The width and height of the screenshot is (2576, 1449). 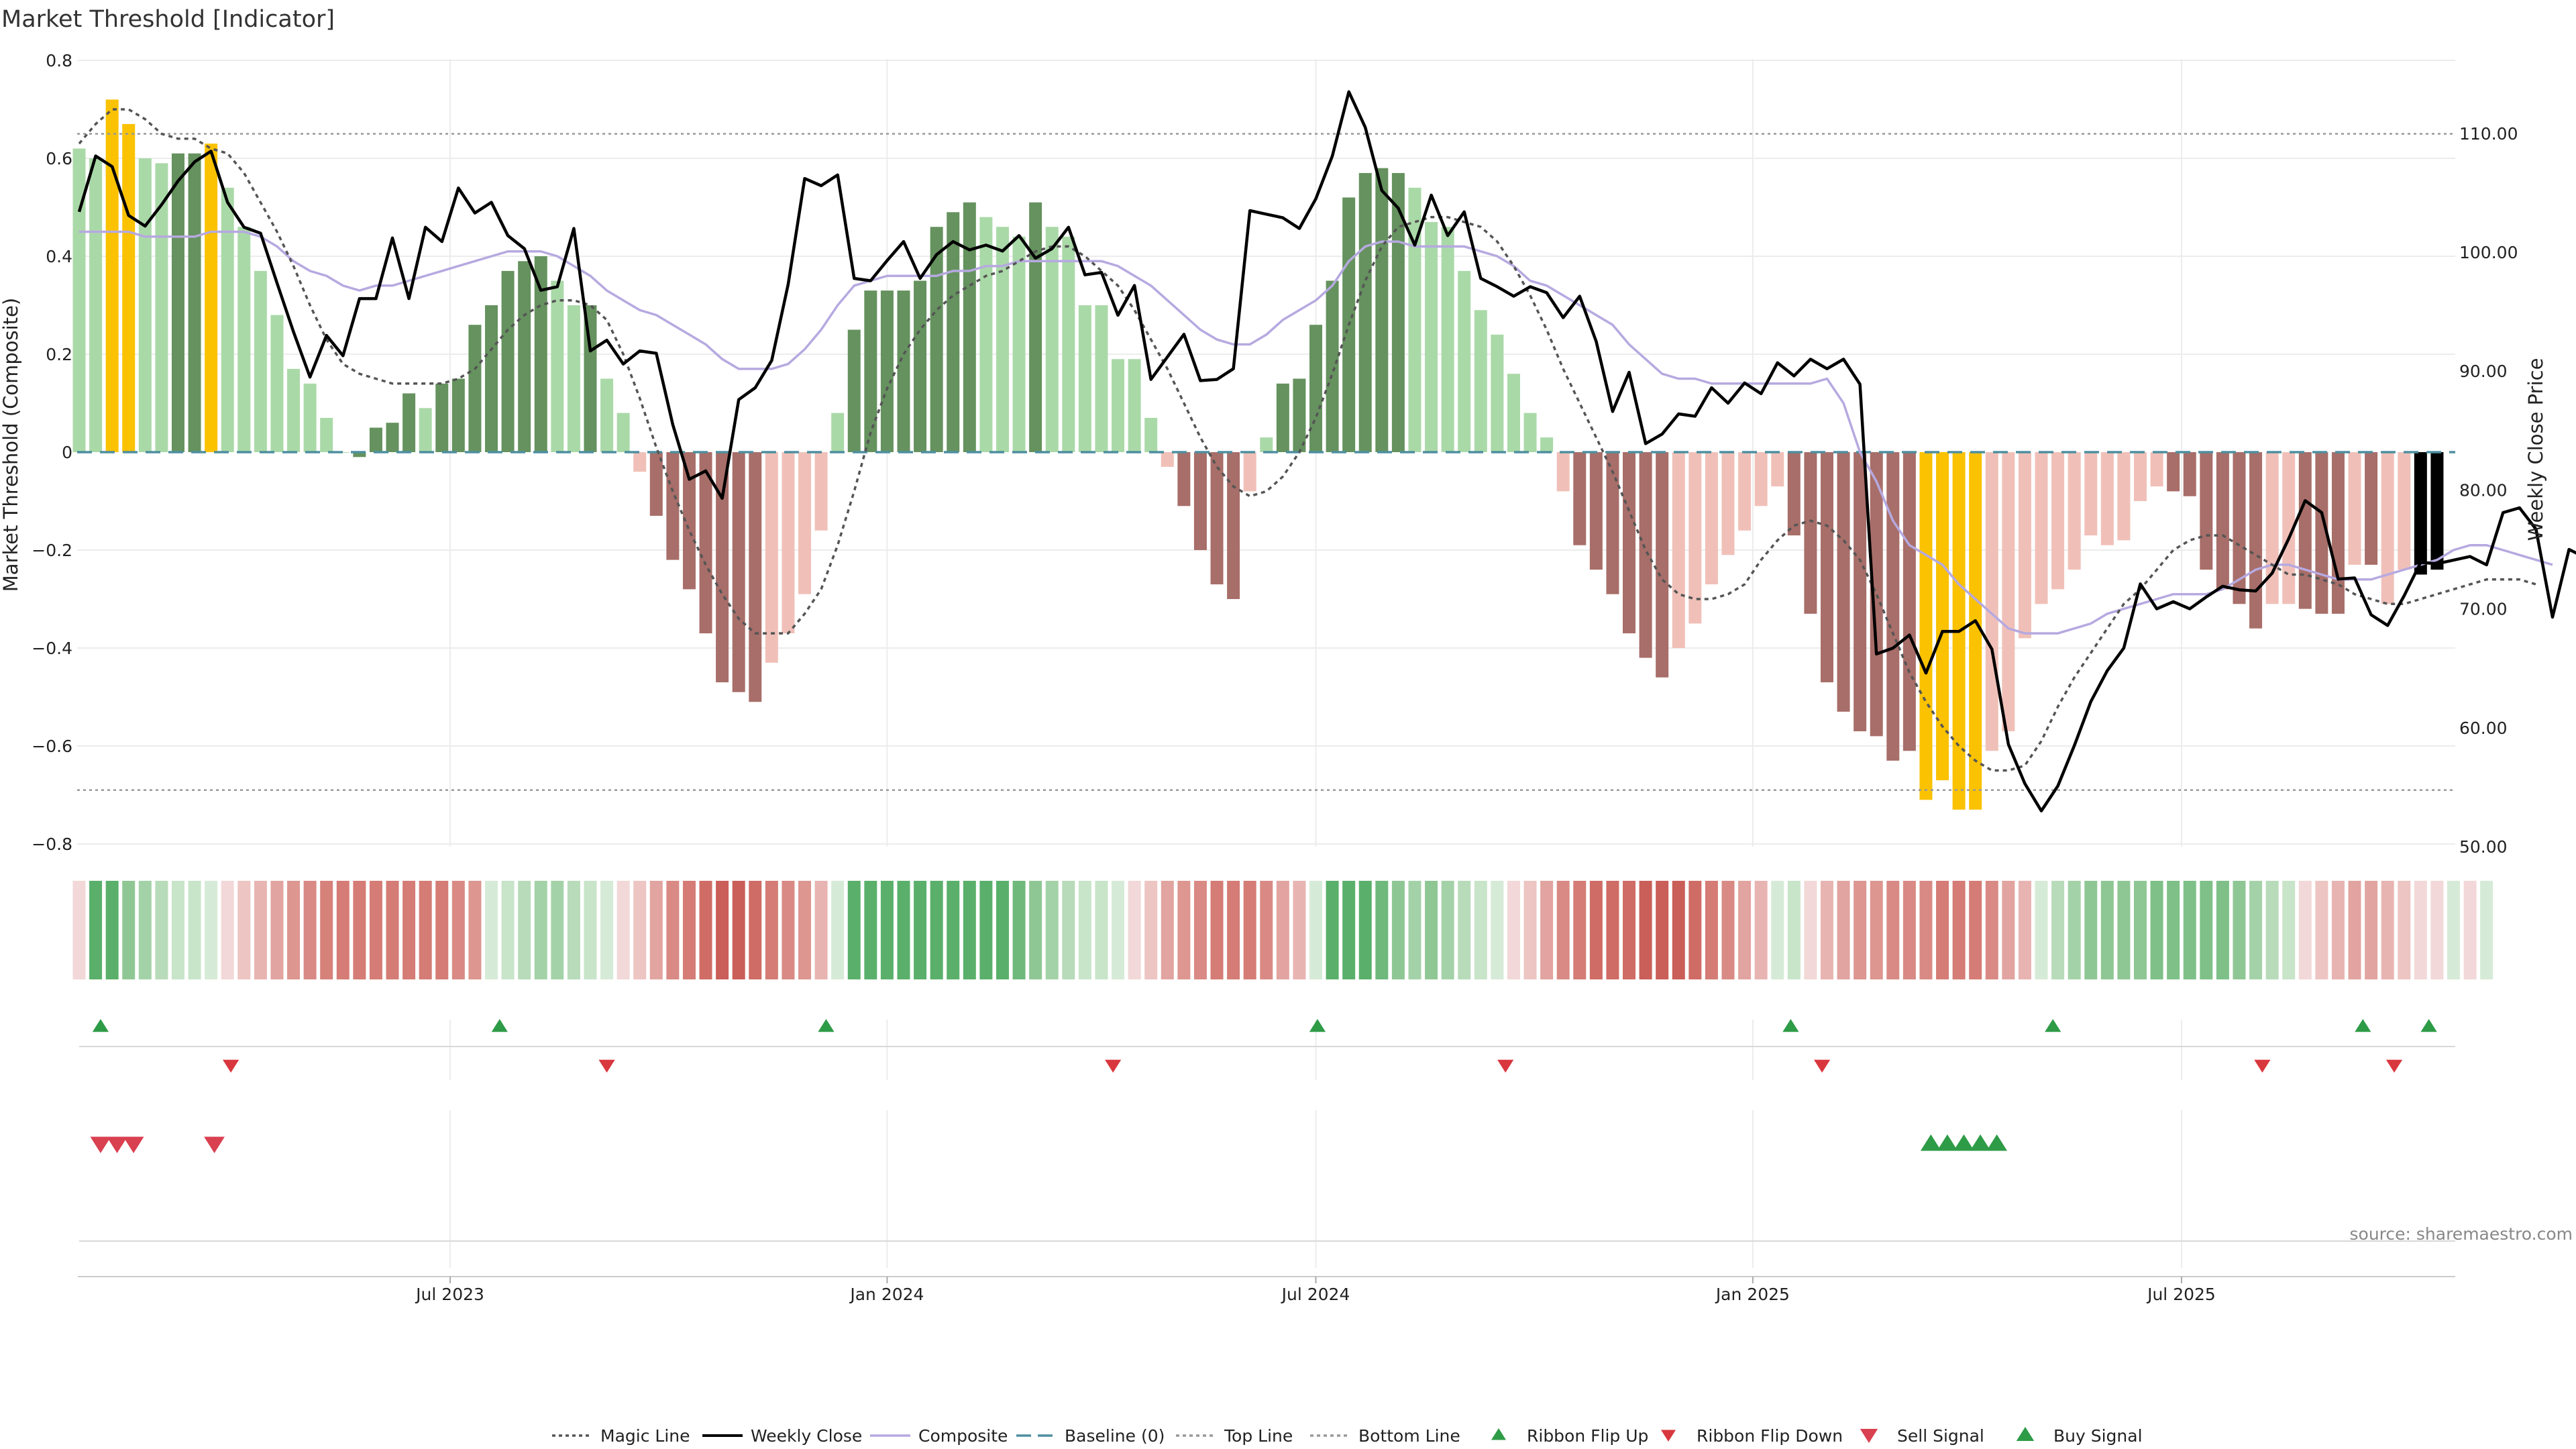 What do you see at coordinates (2483, 371) in the screenshot?
I see `y-tick-right: 90.00` at bounding box center [2483, 371].